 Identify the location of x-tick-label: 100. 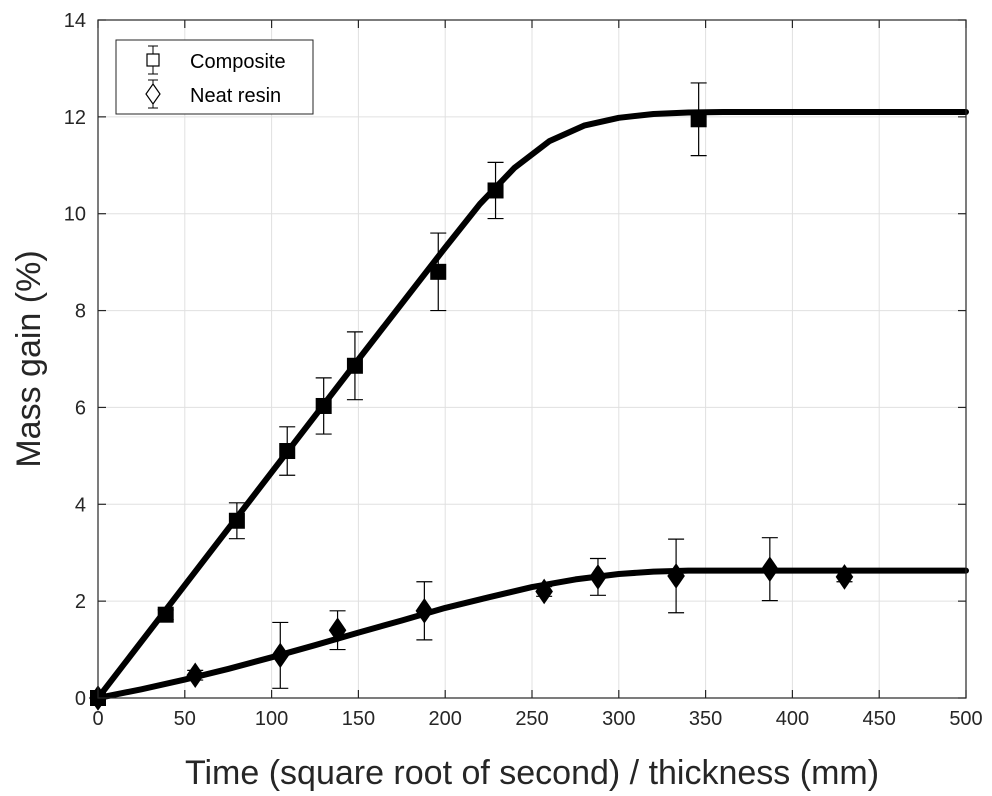
(271, 719).